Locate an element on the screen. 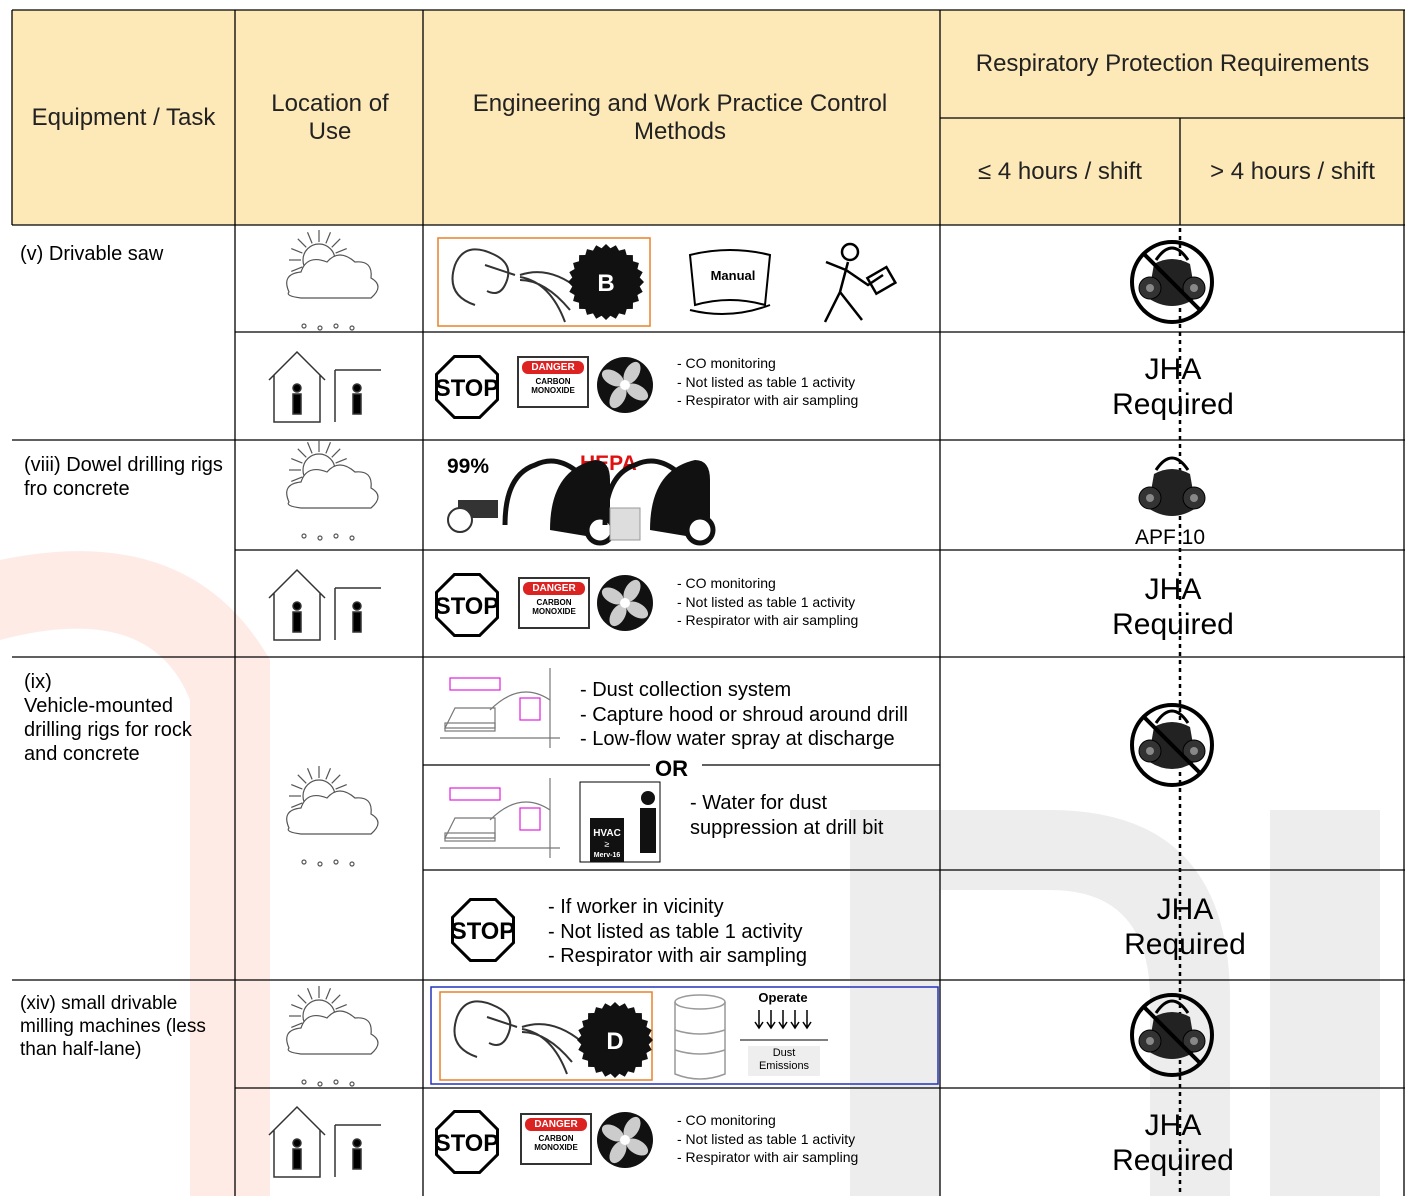  manual-label: Manual is located at coordinates (733, 275).